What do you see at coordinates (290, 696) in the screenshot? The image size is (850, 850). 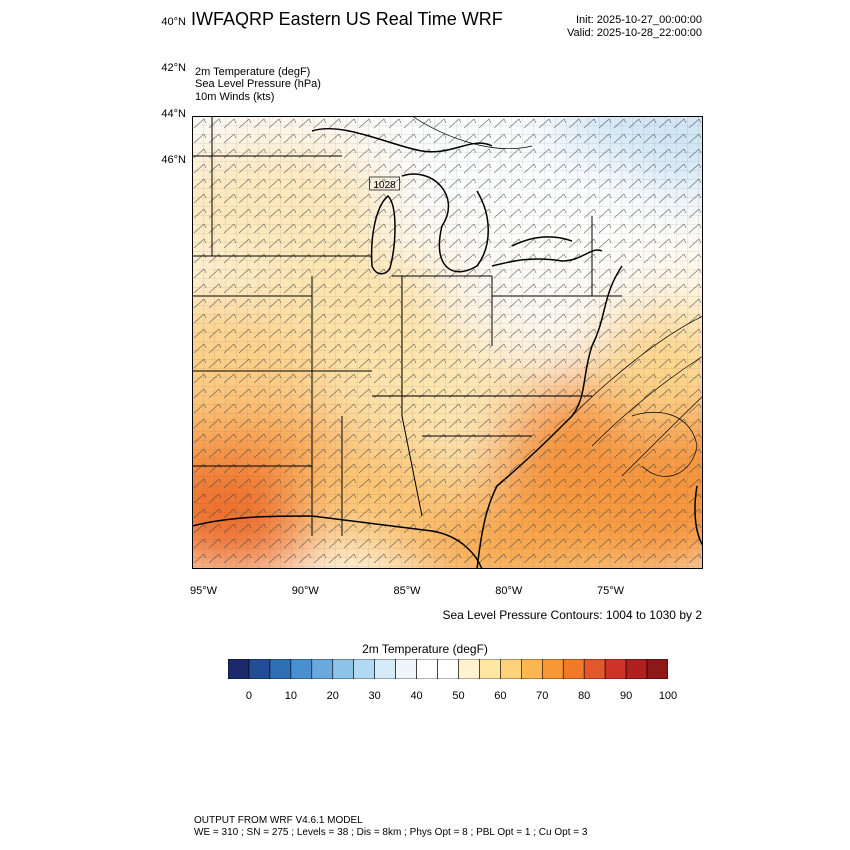 I see `colorbar-label: 10` at bounding box center [290, 696].